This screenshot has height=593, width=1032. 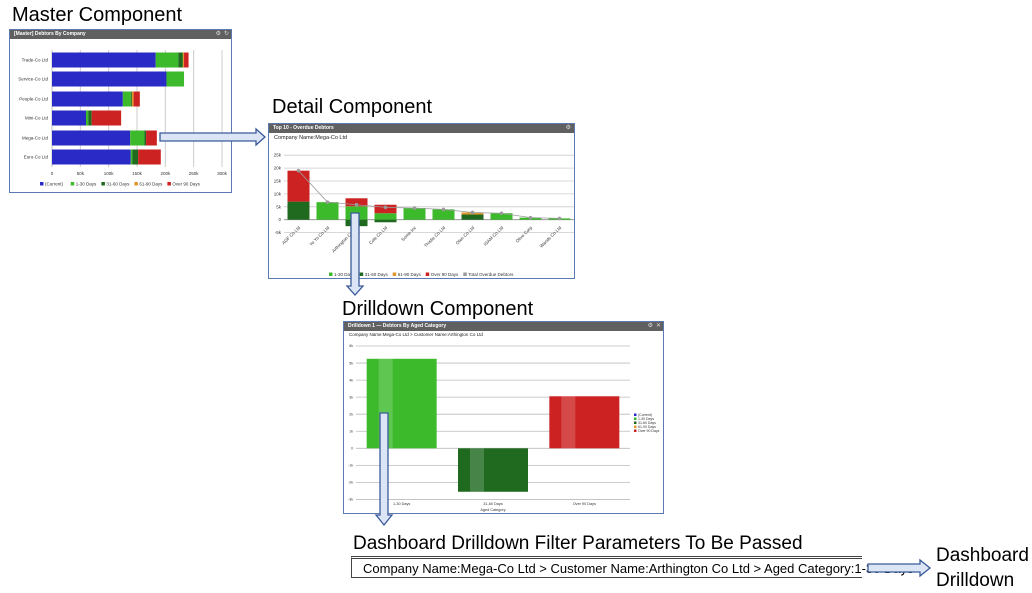 What do you see at coordinates (352, 107) in the screenshot?
I see `detail-component-label: Detail Component` at bounding box center [352, 107].